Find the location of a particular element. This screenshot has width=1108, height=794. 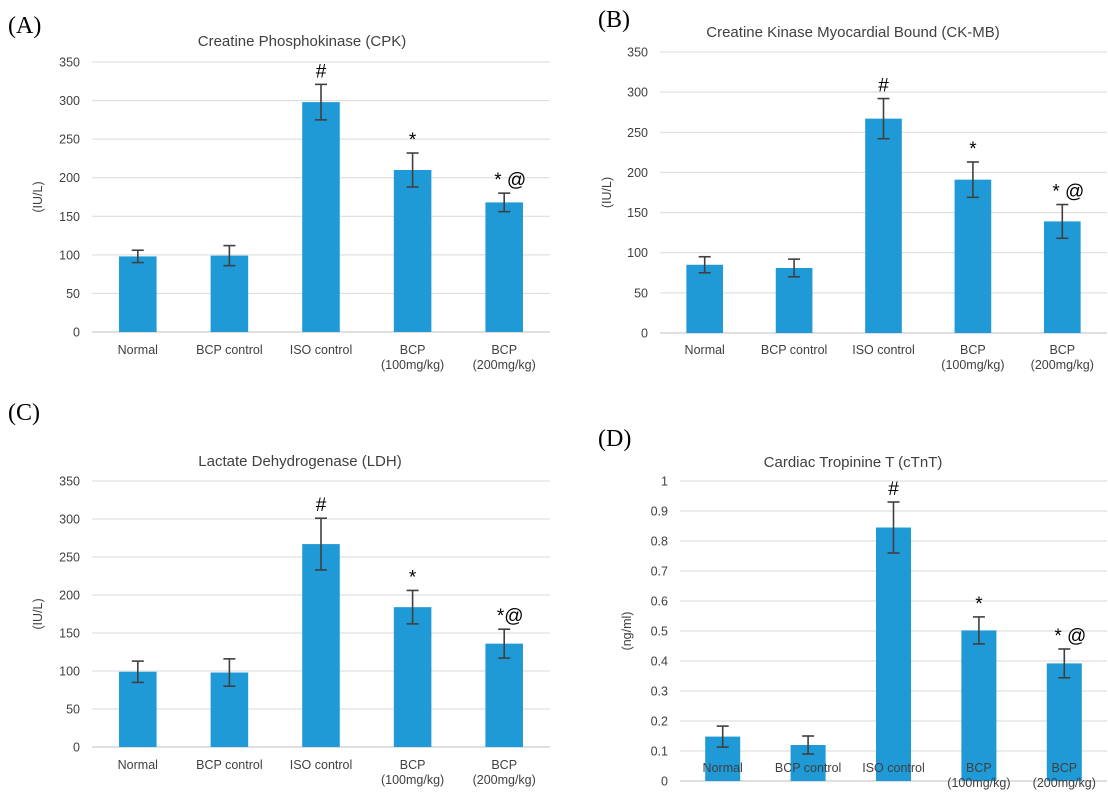

panel-label: (B) is located at coordinates (614, 20).